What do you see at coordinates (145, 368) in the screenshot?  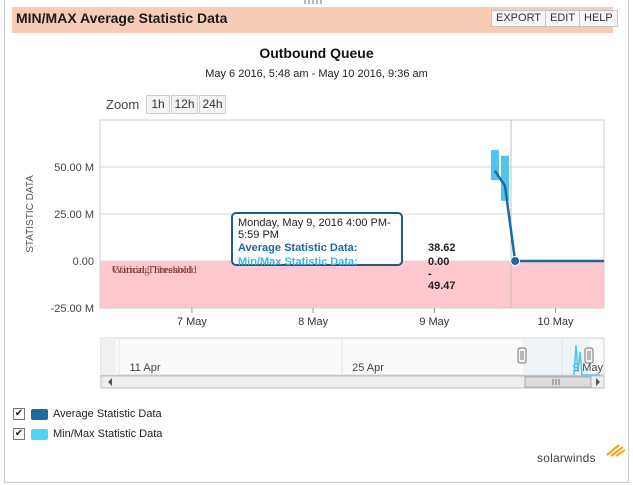 I see `navigator-label: 11 Apr` at bounding box center [145, 368].